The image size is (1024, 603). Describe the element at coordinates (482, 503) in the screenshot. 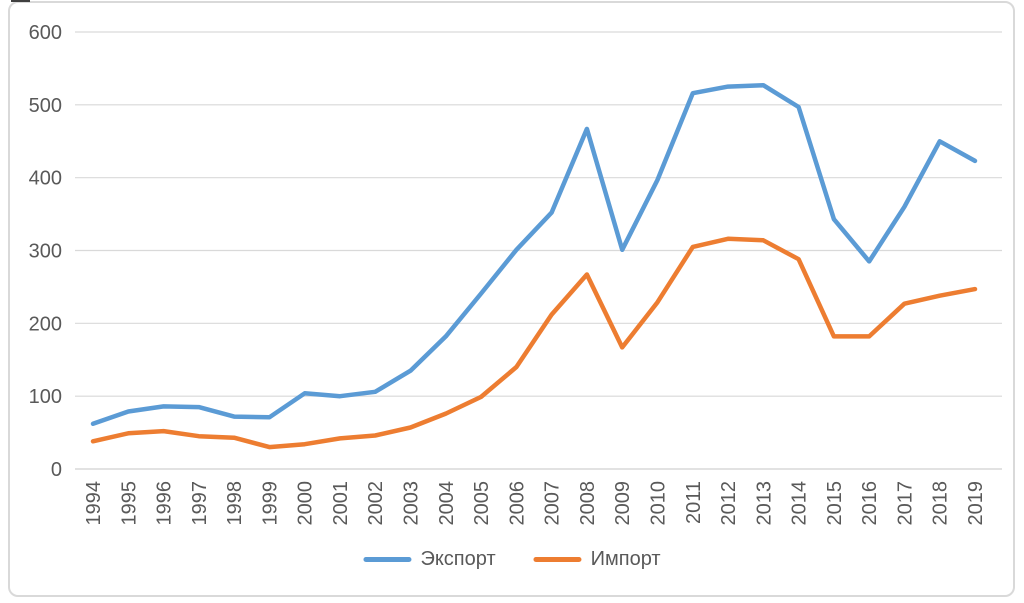

I see `x-axis-tick-label: 2005` at that location.